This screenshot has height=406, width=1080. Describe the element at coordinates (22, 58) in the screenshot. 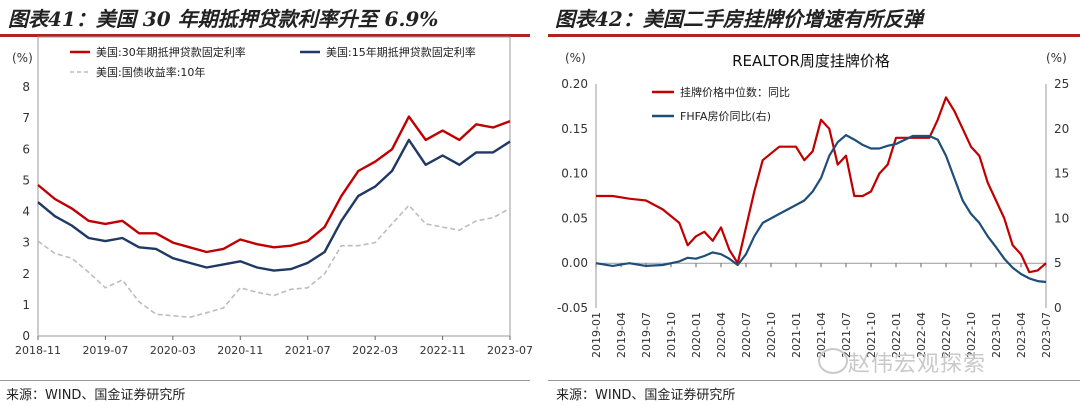

I see `left-y-unit: (%)` at that location.